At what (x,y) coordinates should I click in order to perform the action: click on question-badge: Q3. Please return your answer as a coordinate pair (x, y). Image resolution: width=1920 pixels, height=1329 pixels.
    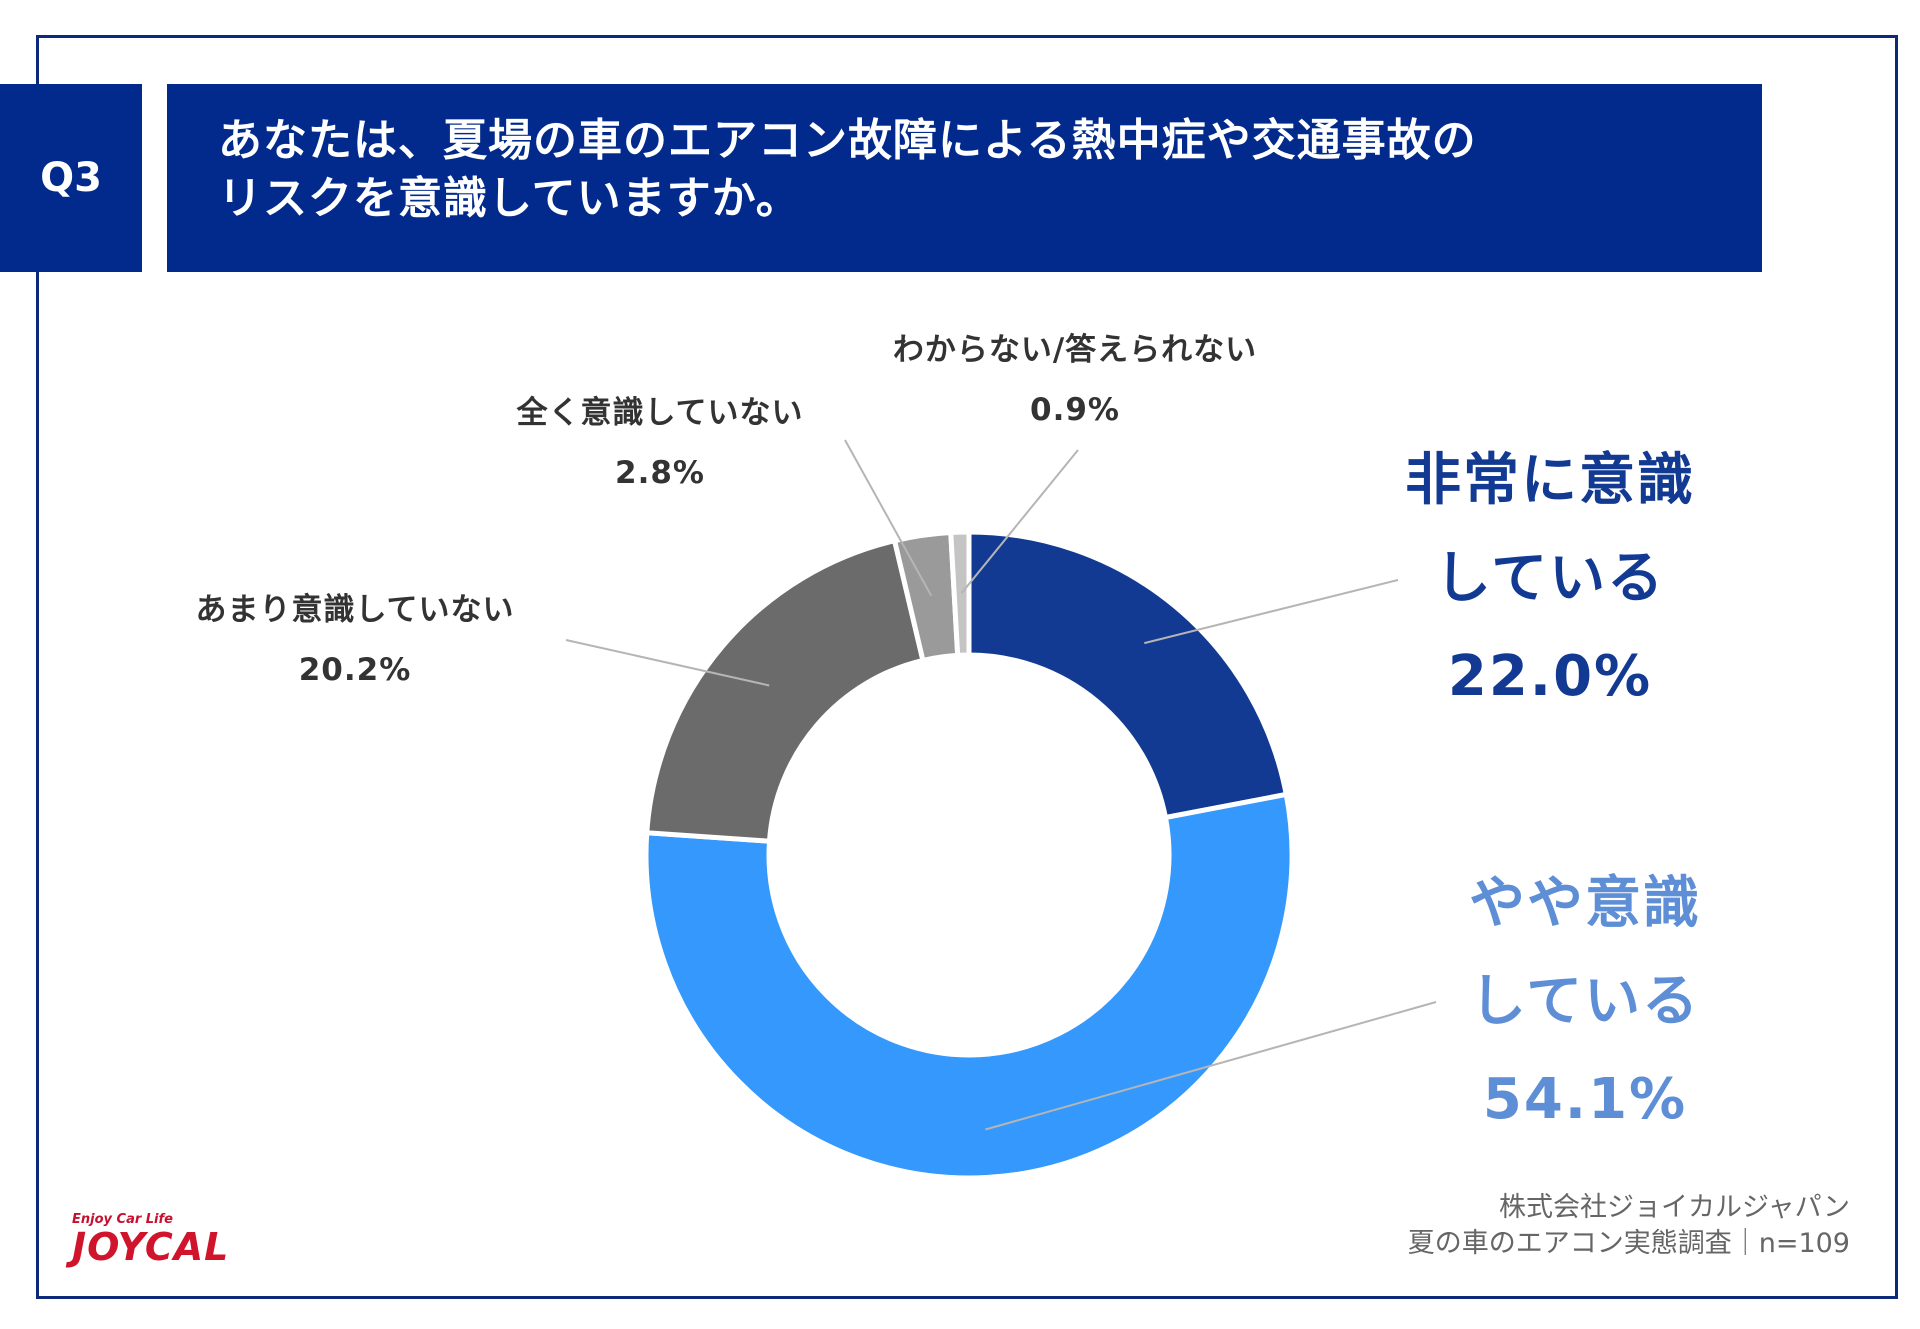
    Looking at the image, I should click on (71, 178).